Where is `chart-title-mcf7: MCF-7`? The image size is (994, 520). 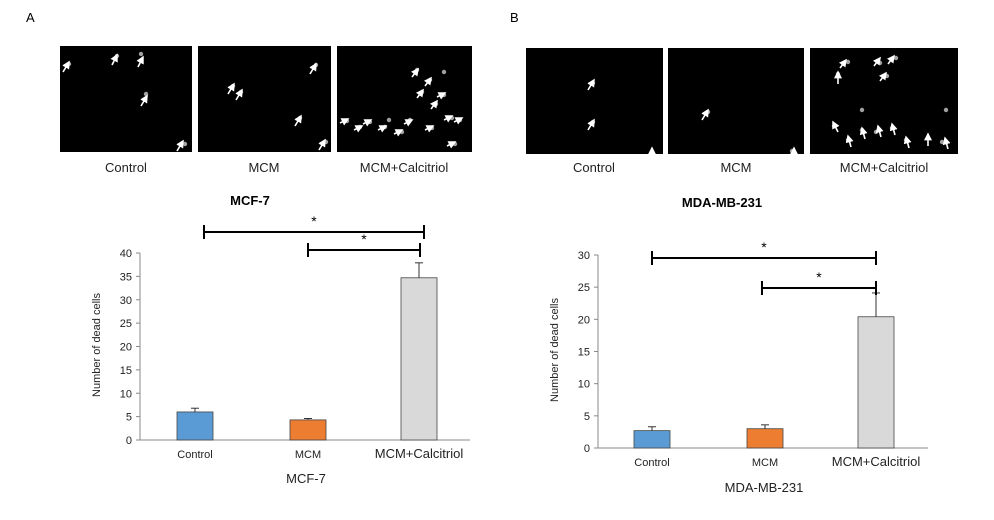
chart-title-mcf7: MCF-7 is located at coordinates (250, 200).